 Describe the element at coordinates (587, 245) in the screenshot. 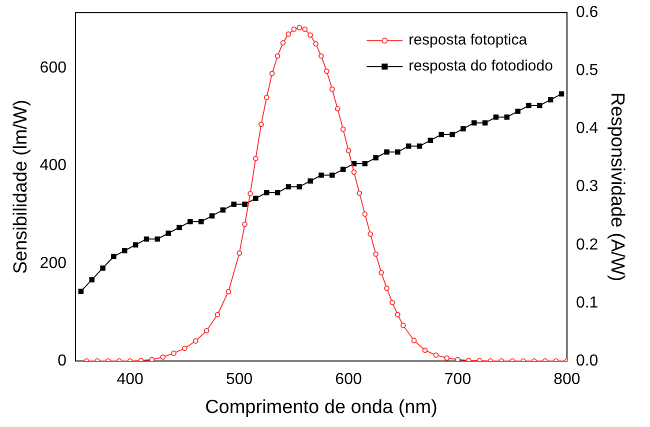

I see `y2-tick-label: 0.2` at that location.